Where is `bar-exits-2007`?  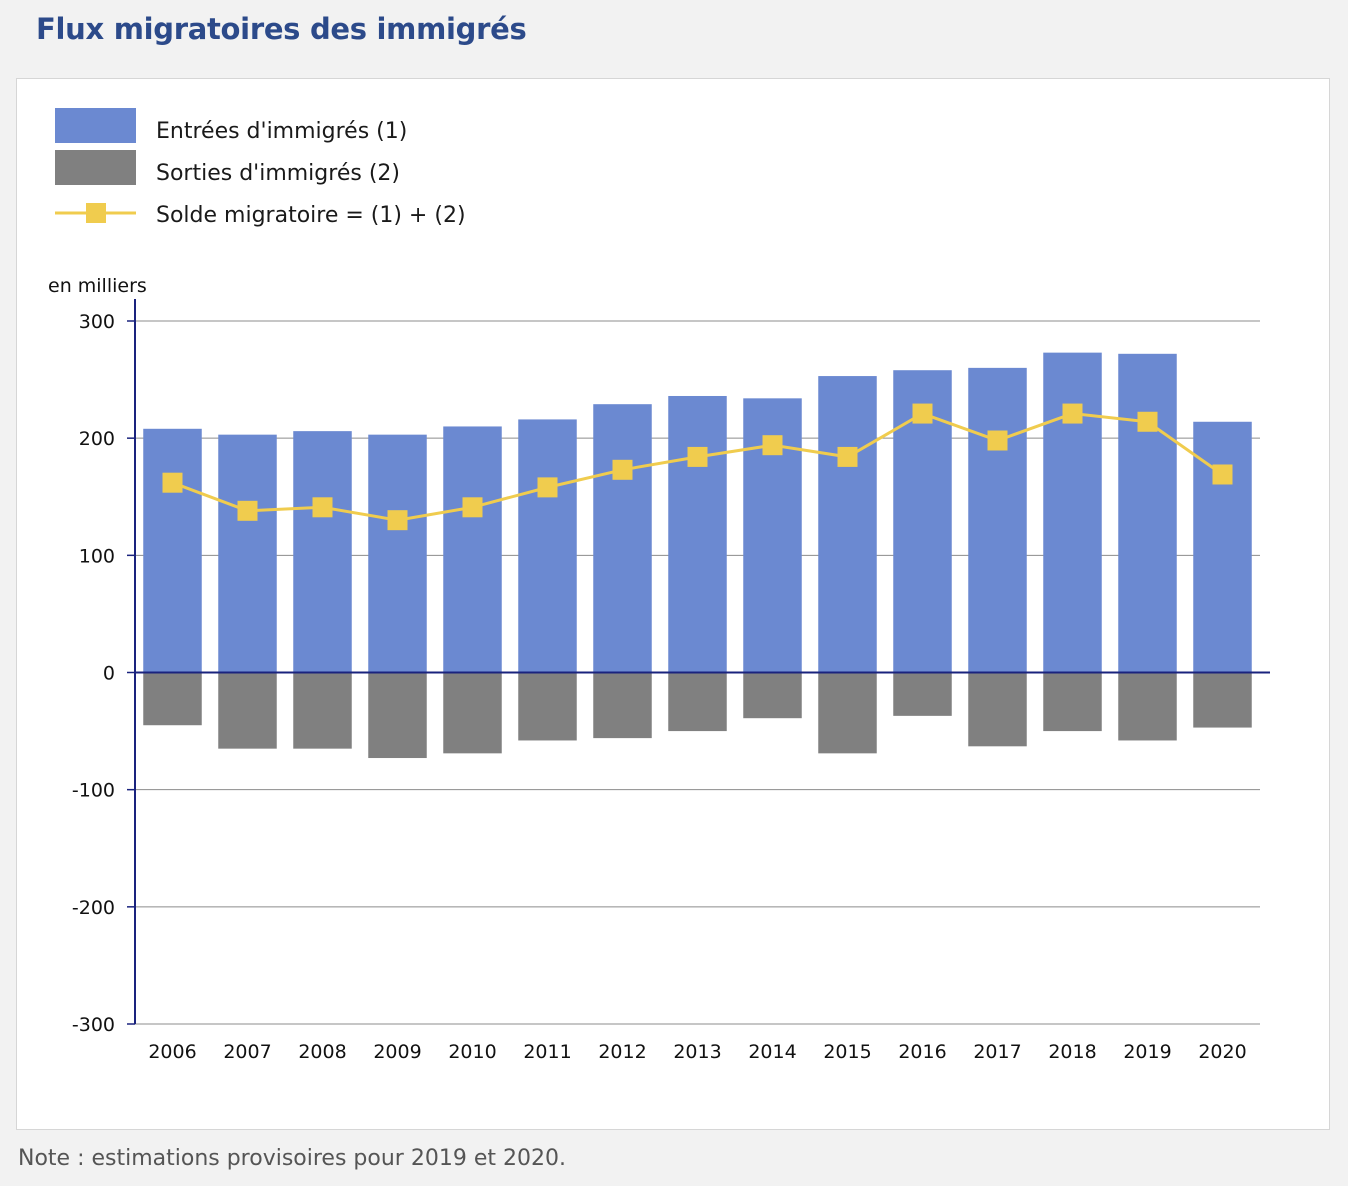
bar-exits-2007 is located at coordinates (247, 710).